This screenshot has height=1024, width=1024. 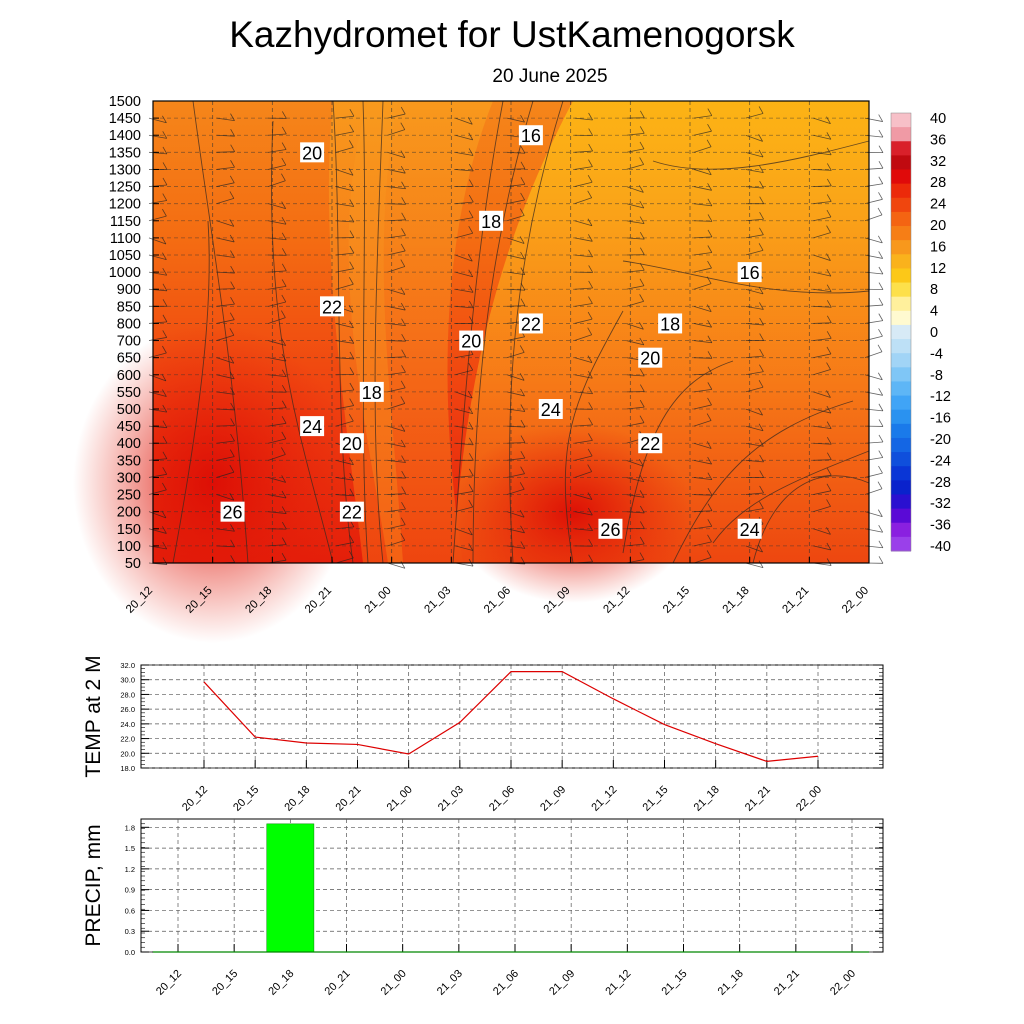 I want to click on contour-label-text: 26, so click(x=233, y=513).